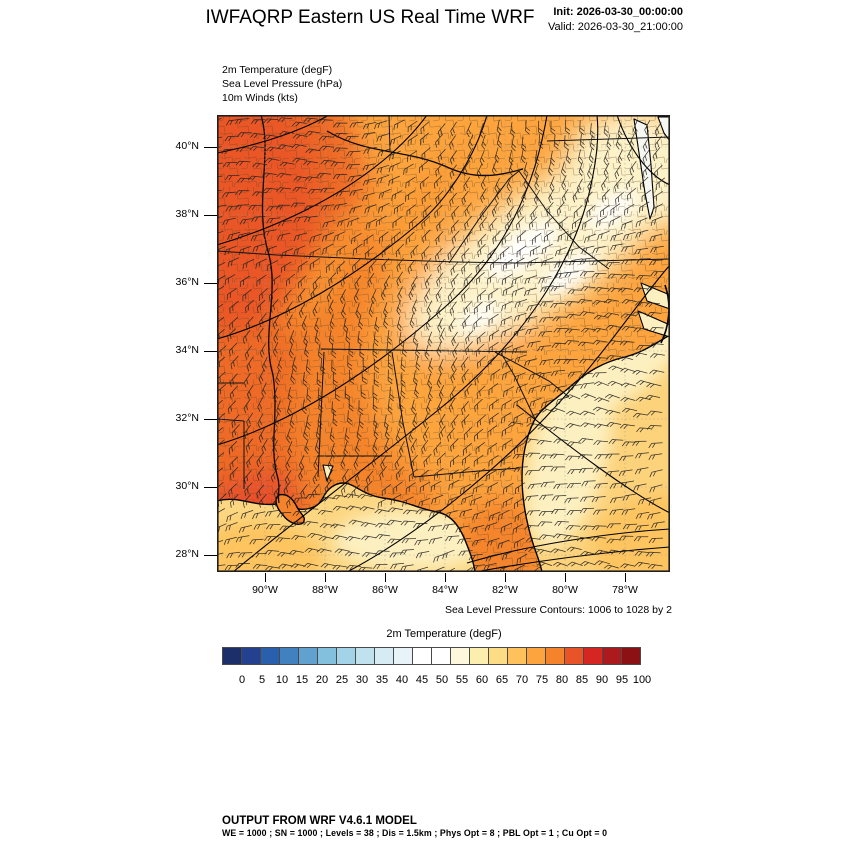 The width and height of the screenshot is (850, 850). Describe the element at coordinates (618, 12) in the screenshot. I see `init-timestamp: Init: 2026-03-30_00:00:00` at that location.